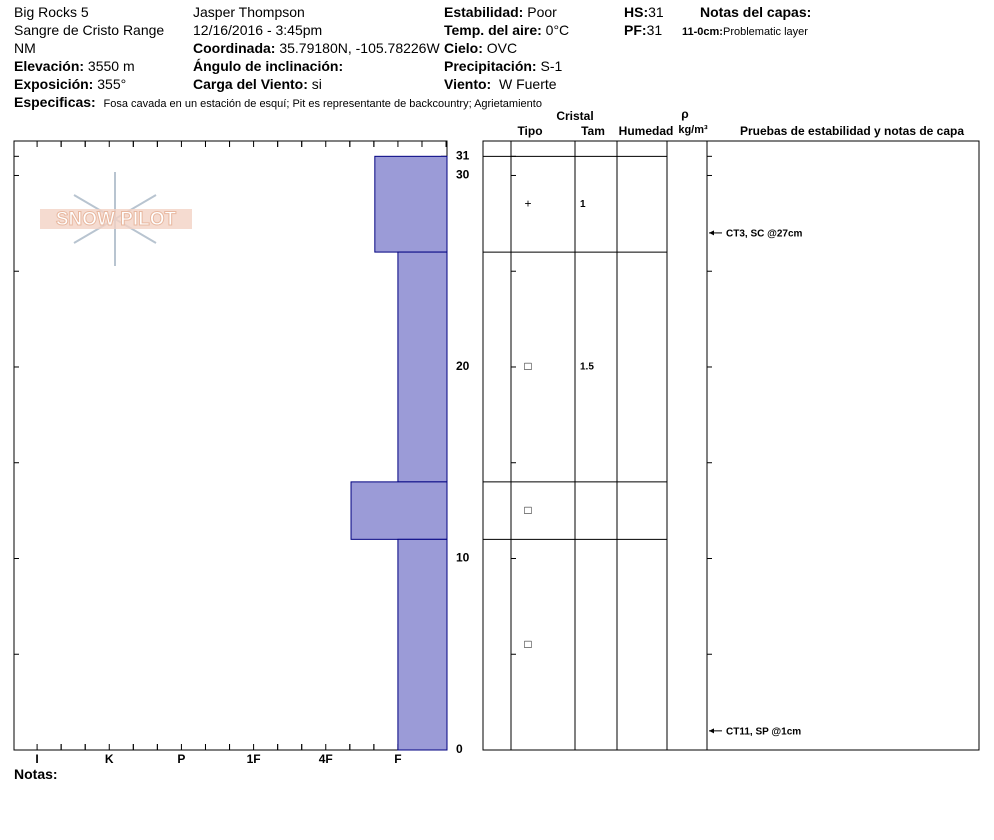 The image size is (994, 840). Describe the element at coordinates (468, 84) in the screenshot. I see `label: Viento:` at that location.